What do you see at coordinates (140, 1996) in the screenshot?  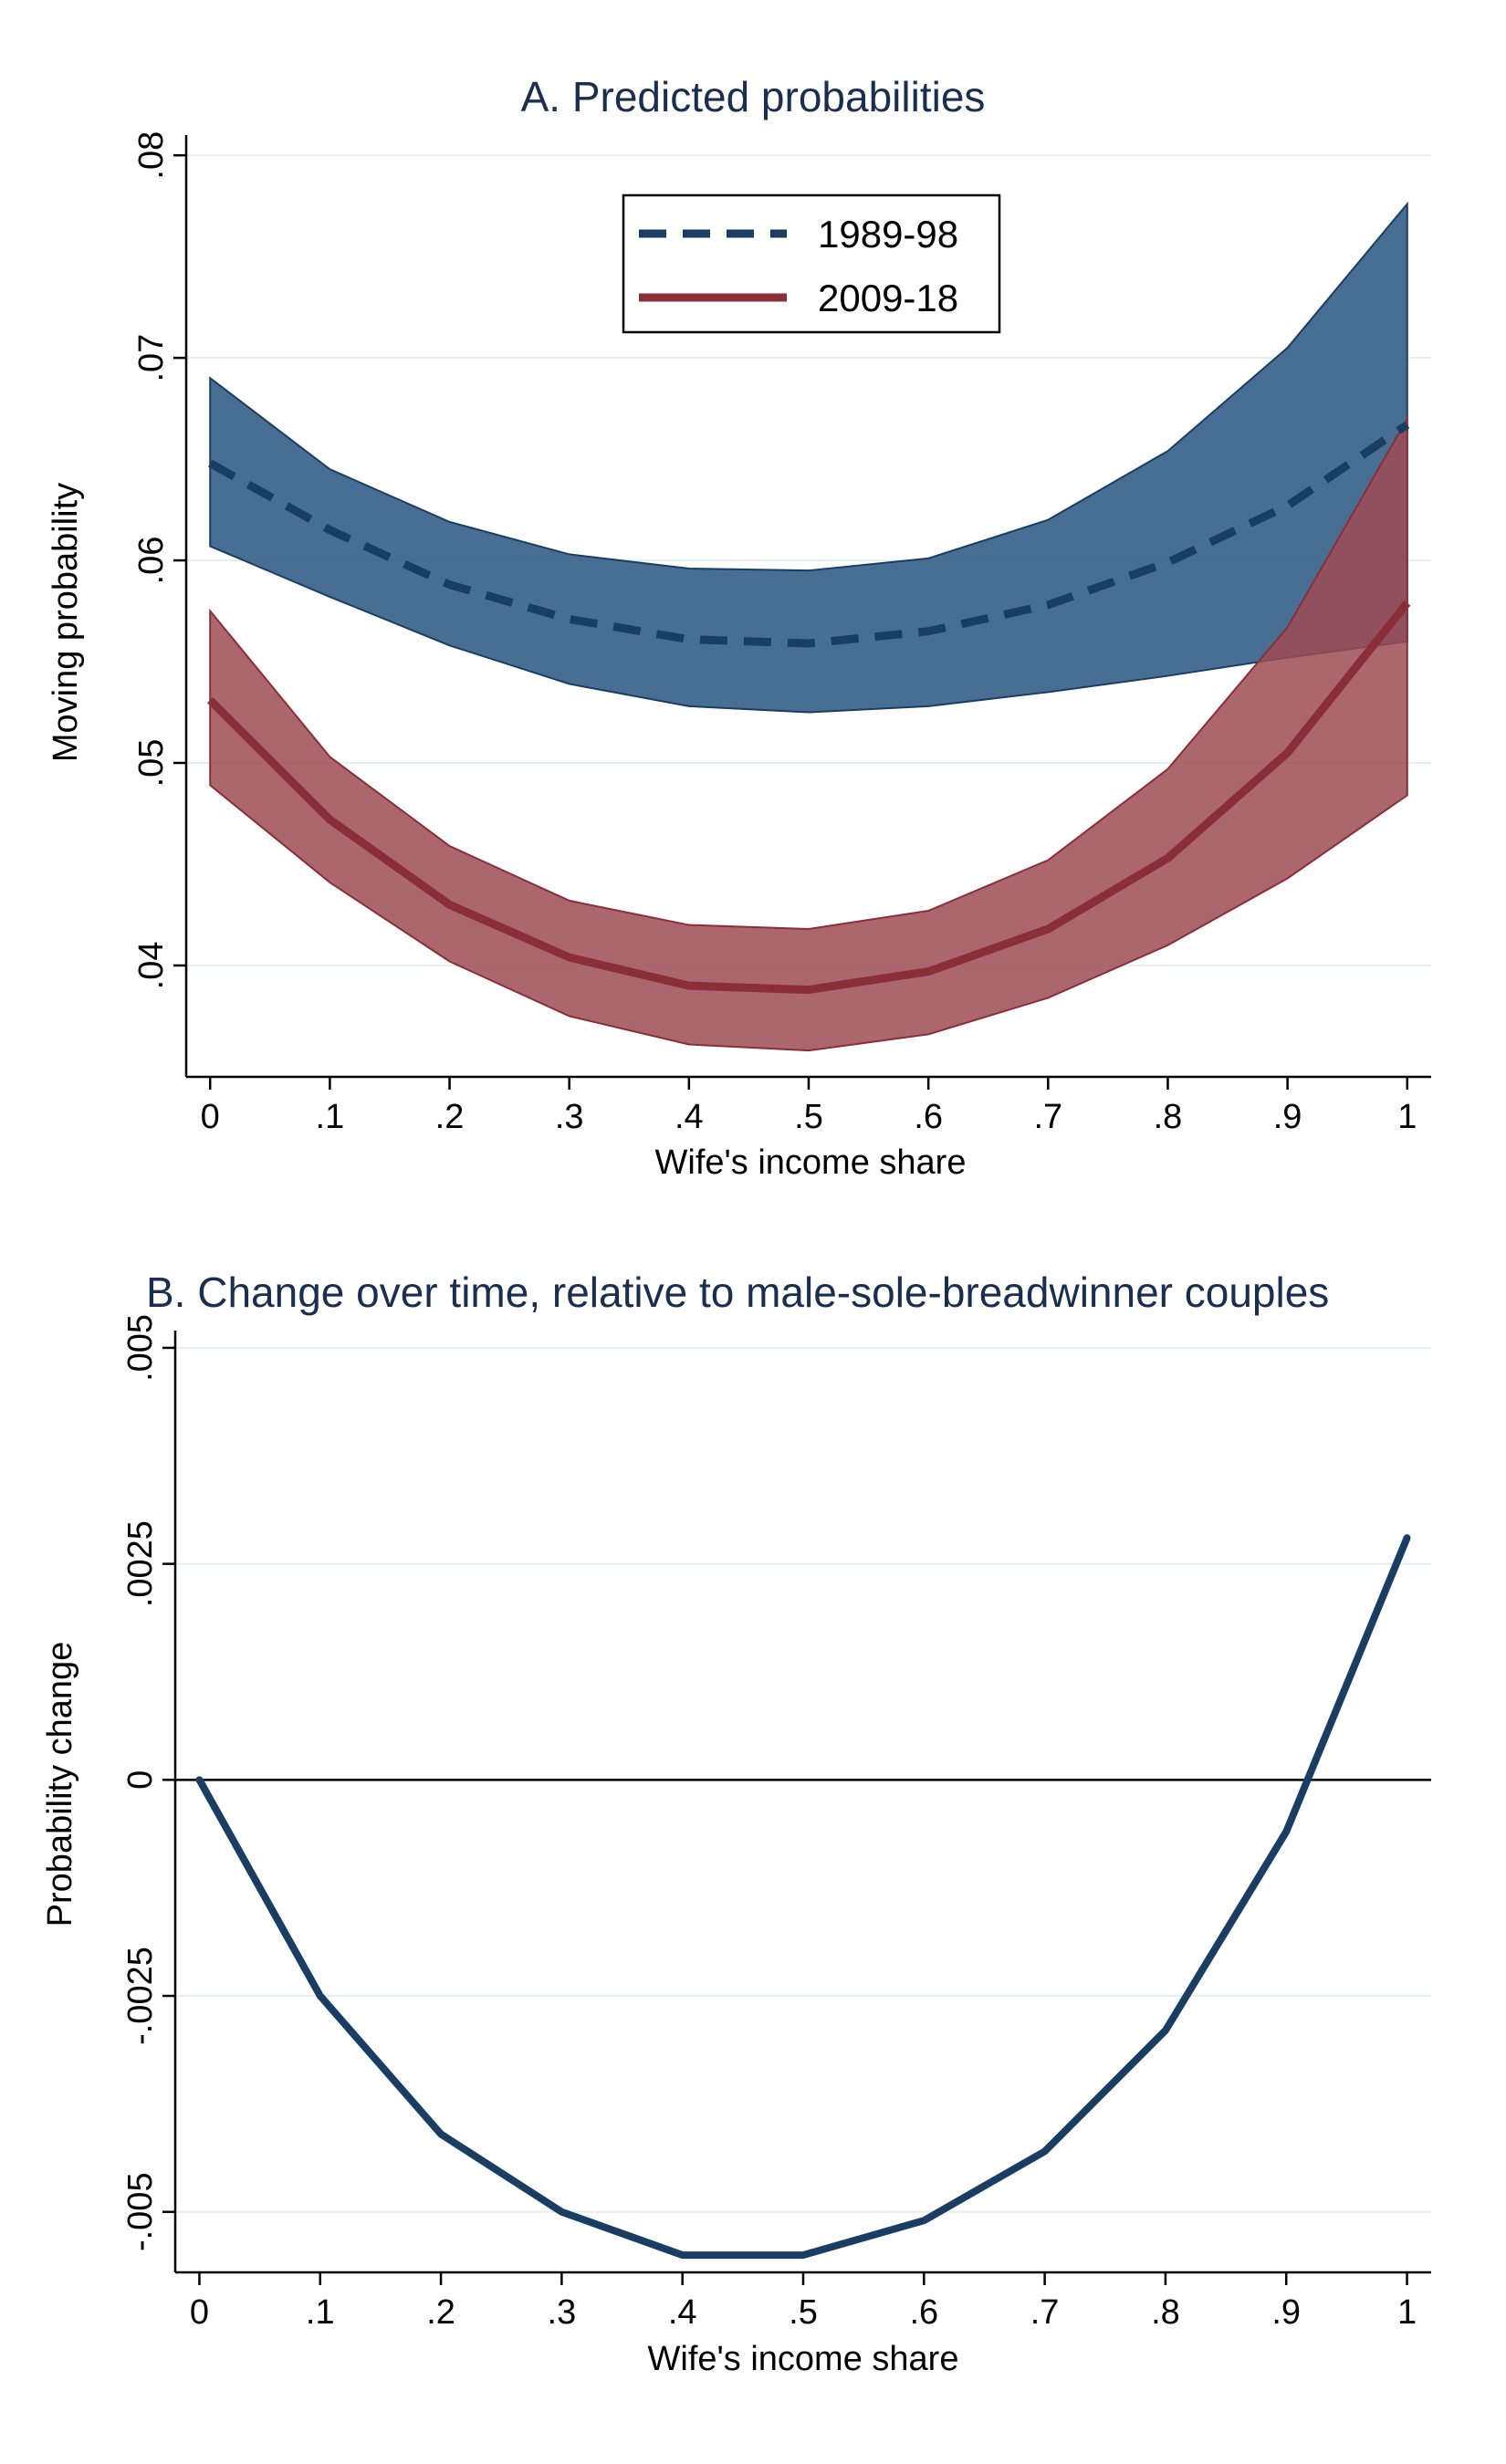 I see `panel-b-ytick-label-0025: -.0025` at bounding box center [140, 1996].